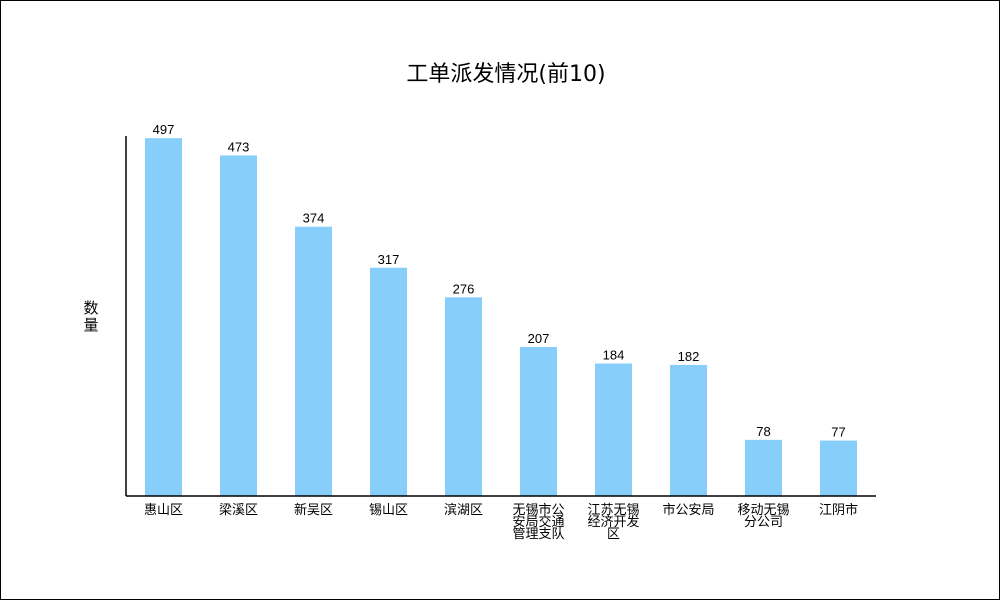 The image size is (1000, 601). I want to click on x-tick-label: 惠山区, so click(163, 510).